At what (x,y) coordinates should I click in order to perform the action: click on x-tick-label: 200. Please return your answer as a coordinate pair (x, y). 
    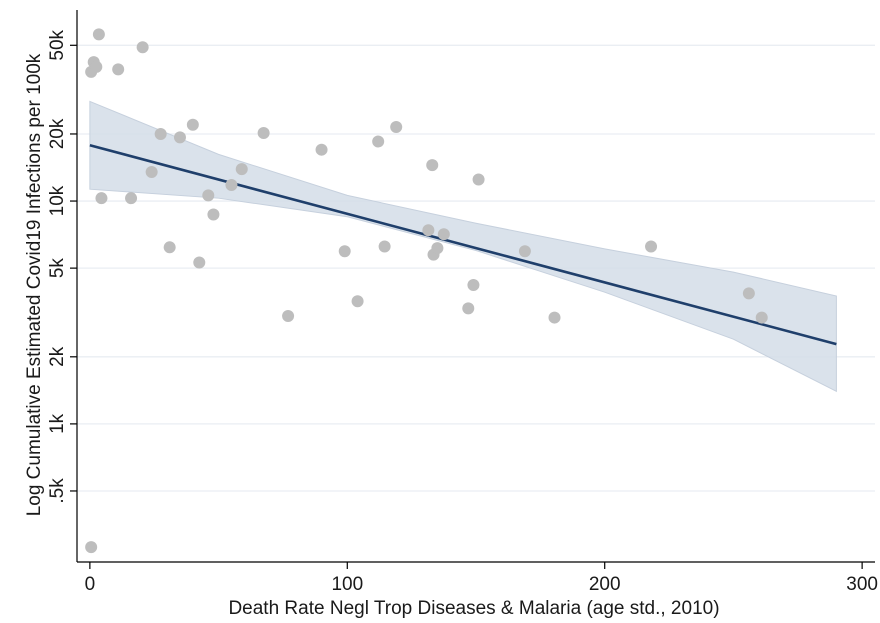
    Looking at the image, I should click on (605, 584).